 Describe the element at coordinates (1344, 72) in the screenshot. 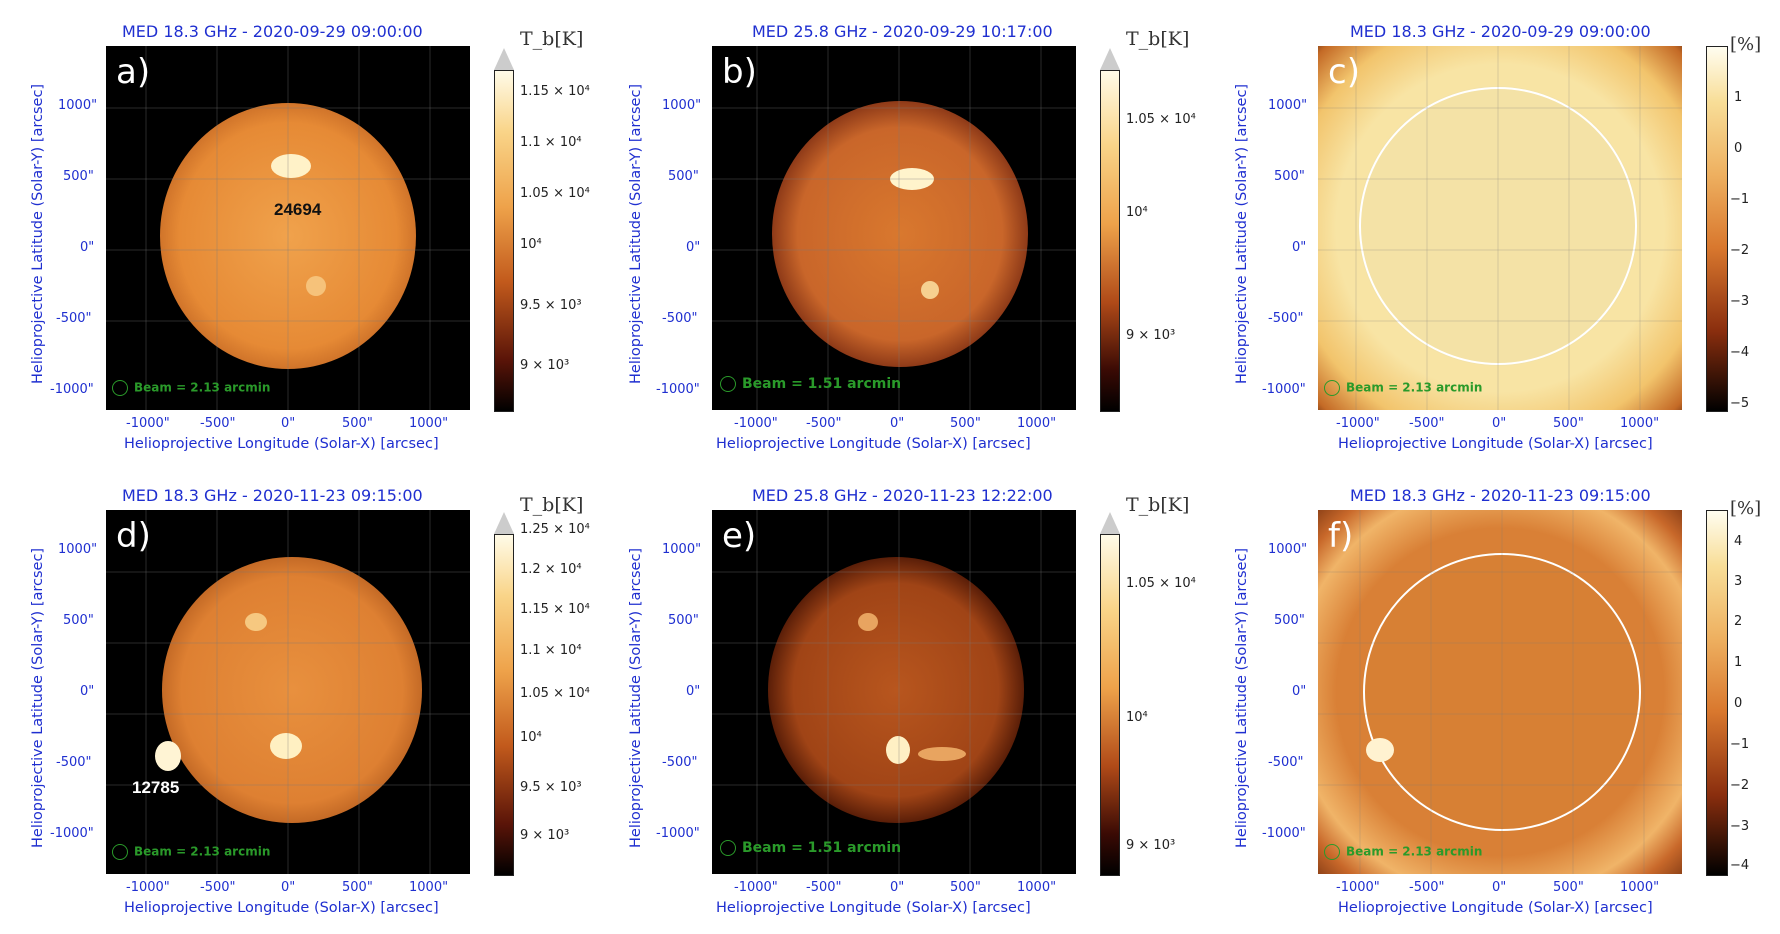

I see `panel-letter: c)` at that location.